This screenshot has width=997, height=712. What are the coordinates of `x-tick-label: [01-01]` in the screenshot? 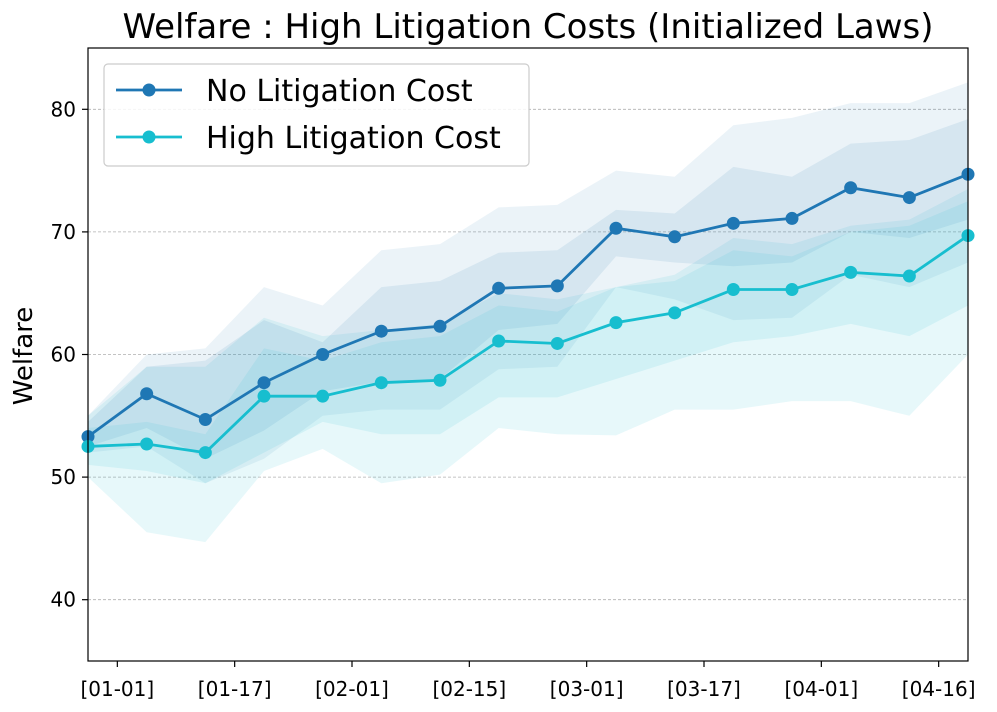 It's located at (117, 689).